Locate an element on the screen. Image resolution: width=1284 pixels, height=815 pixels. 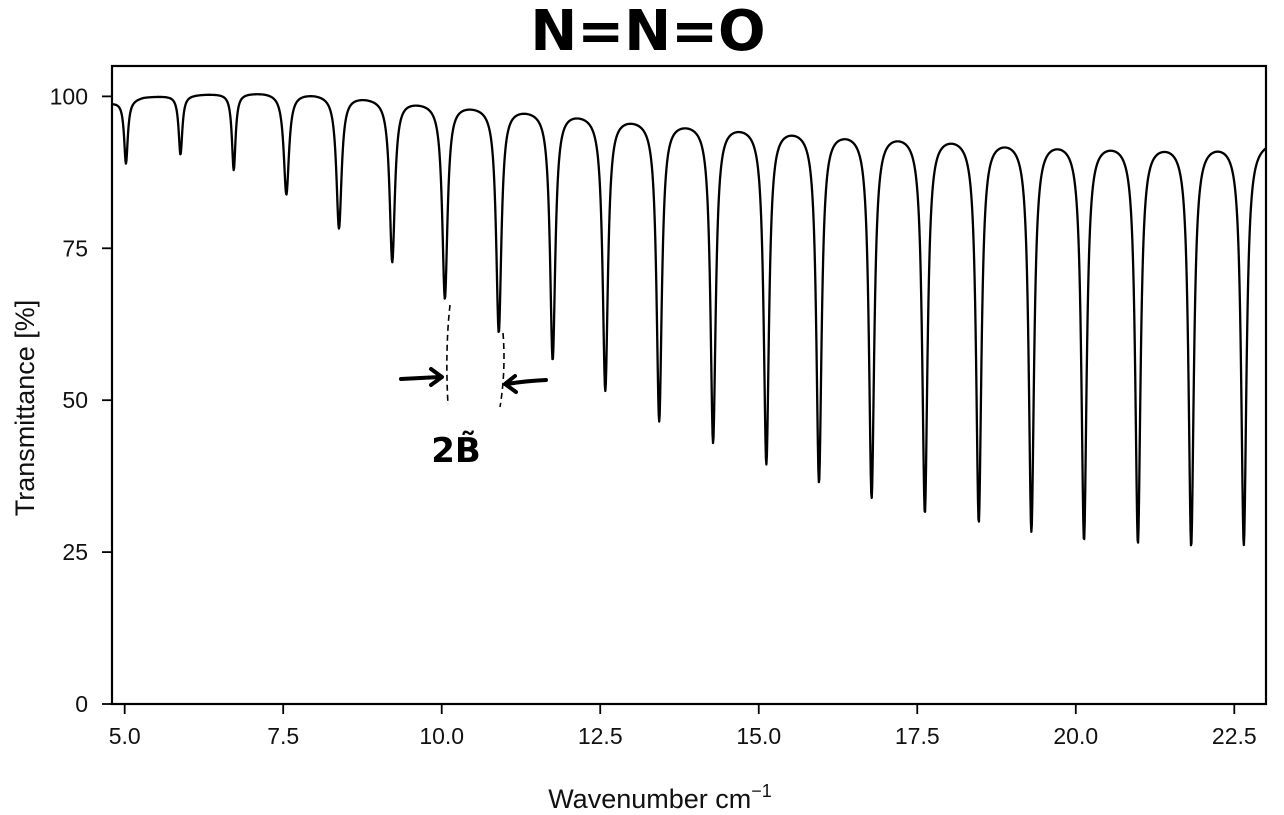
y-tick-label: 25 is located at coordinates (75, 552).